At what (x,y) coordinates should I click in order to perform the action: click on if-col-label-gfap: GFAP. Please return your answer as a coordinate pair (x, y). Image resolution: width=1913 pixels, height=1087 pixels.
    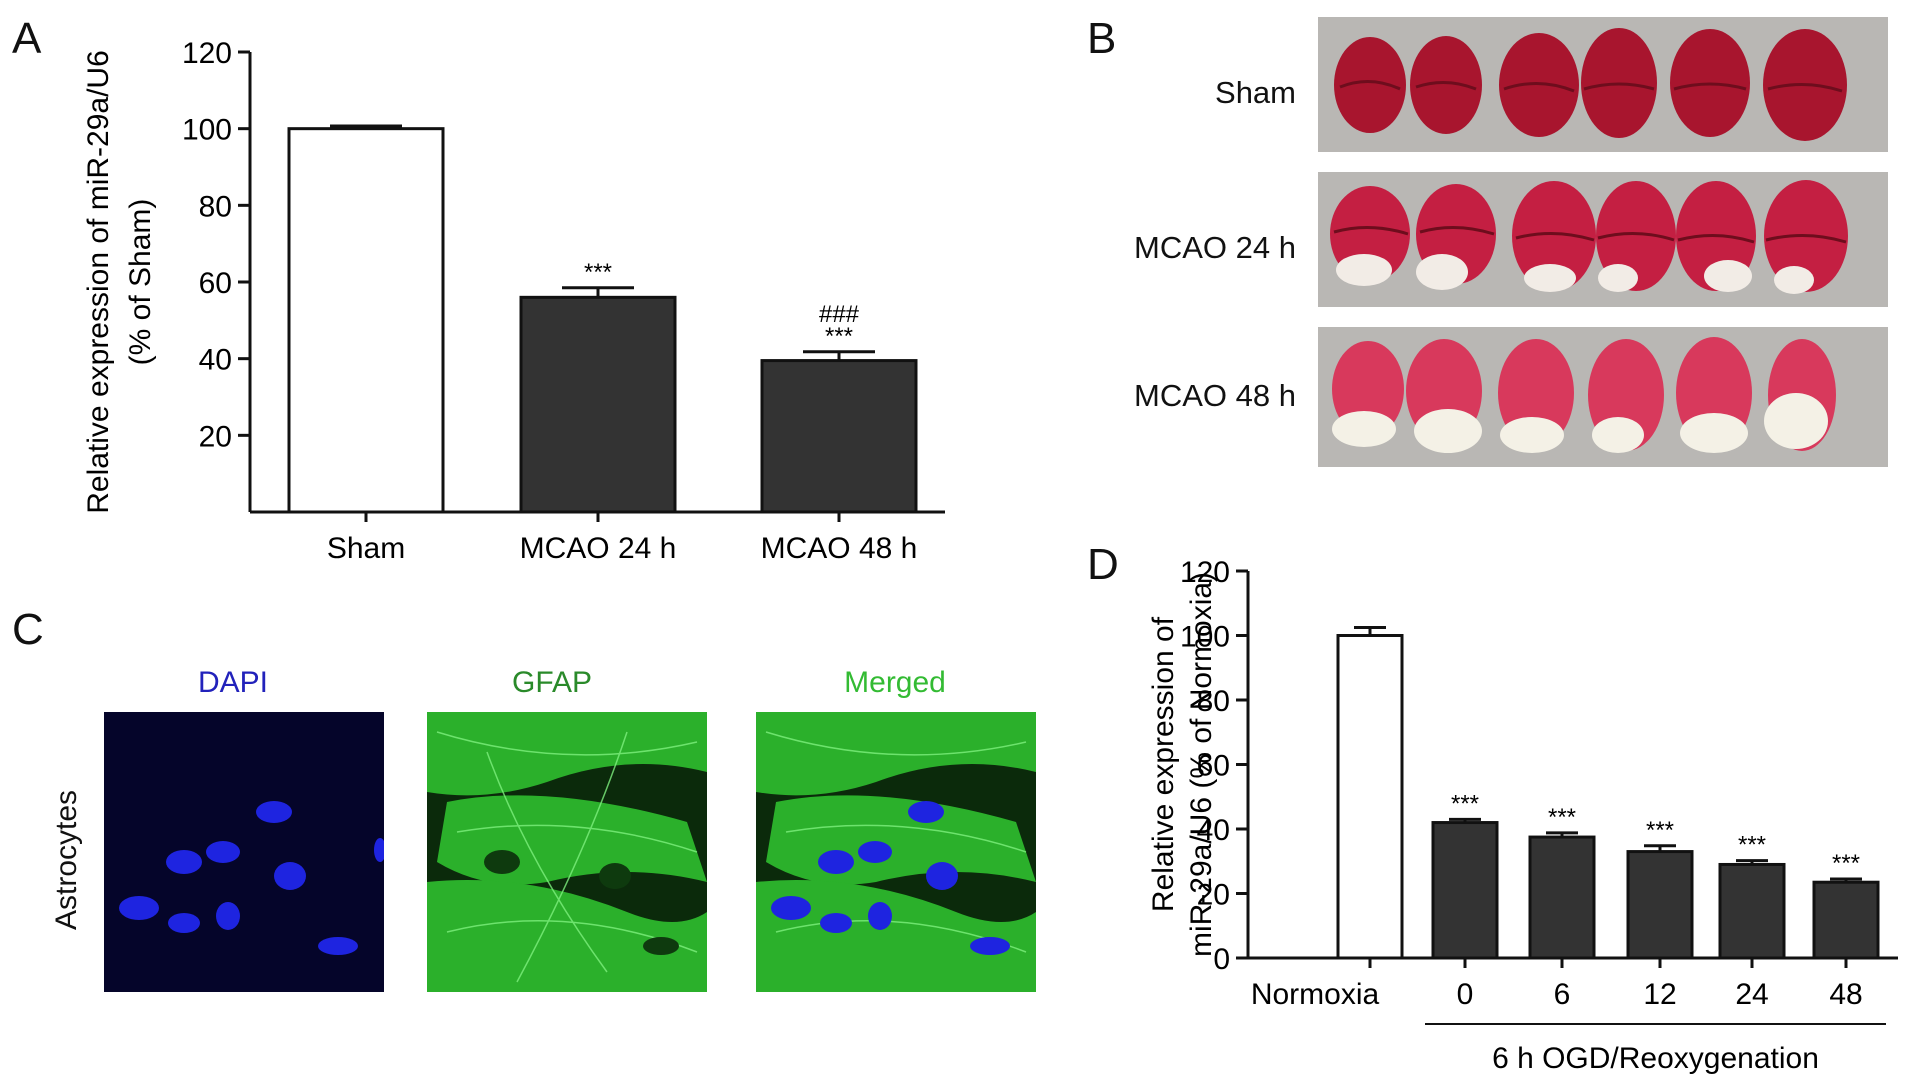
    Looking at the image, I should click on (552, 682).